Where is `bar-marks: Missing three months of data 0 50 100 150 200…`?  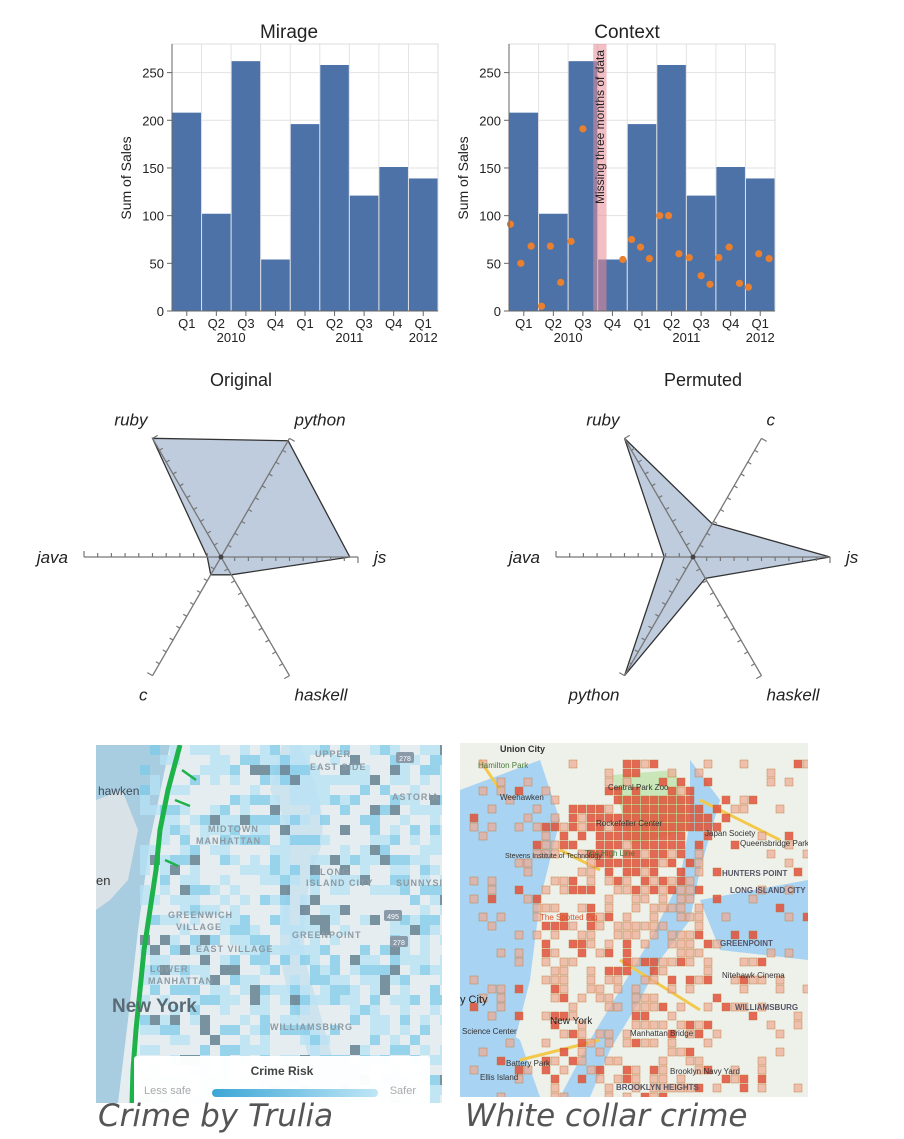 bar-marks: Missing three months of data 0 50 100 150 200… is located at coordinates (627, 194).